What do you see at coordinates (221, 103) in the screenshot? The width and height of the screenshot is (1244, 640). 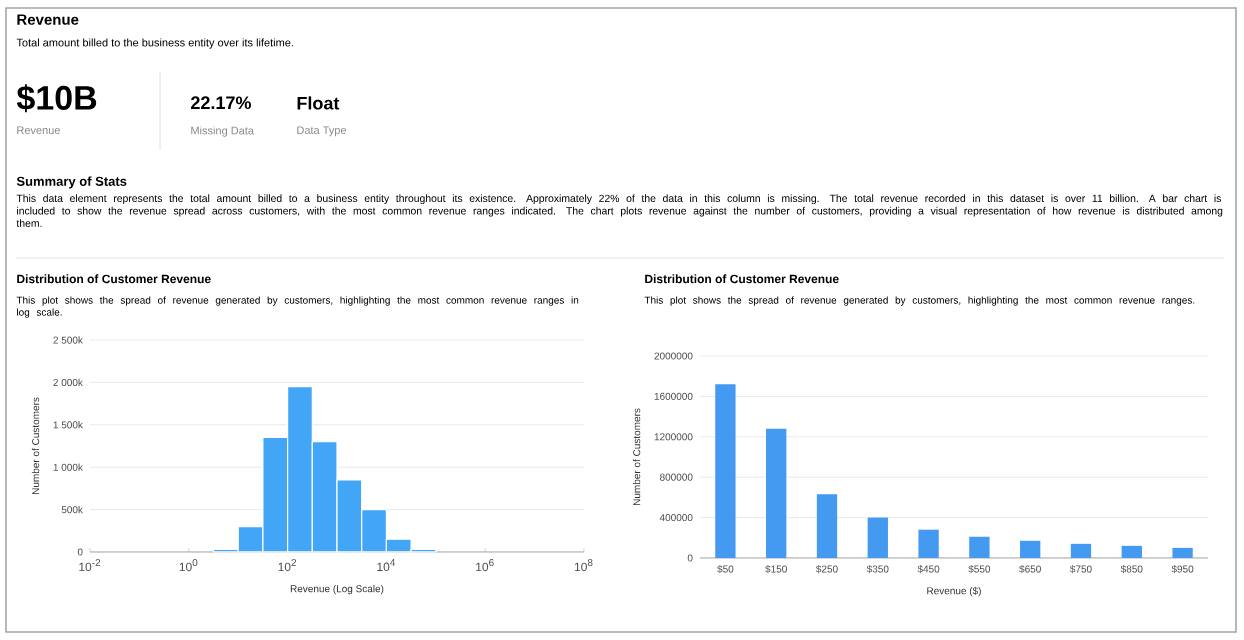 I see `text: 22.17%` at bounding box center [221, 103].